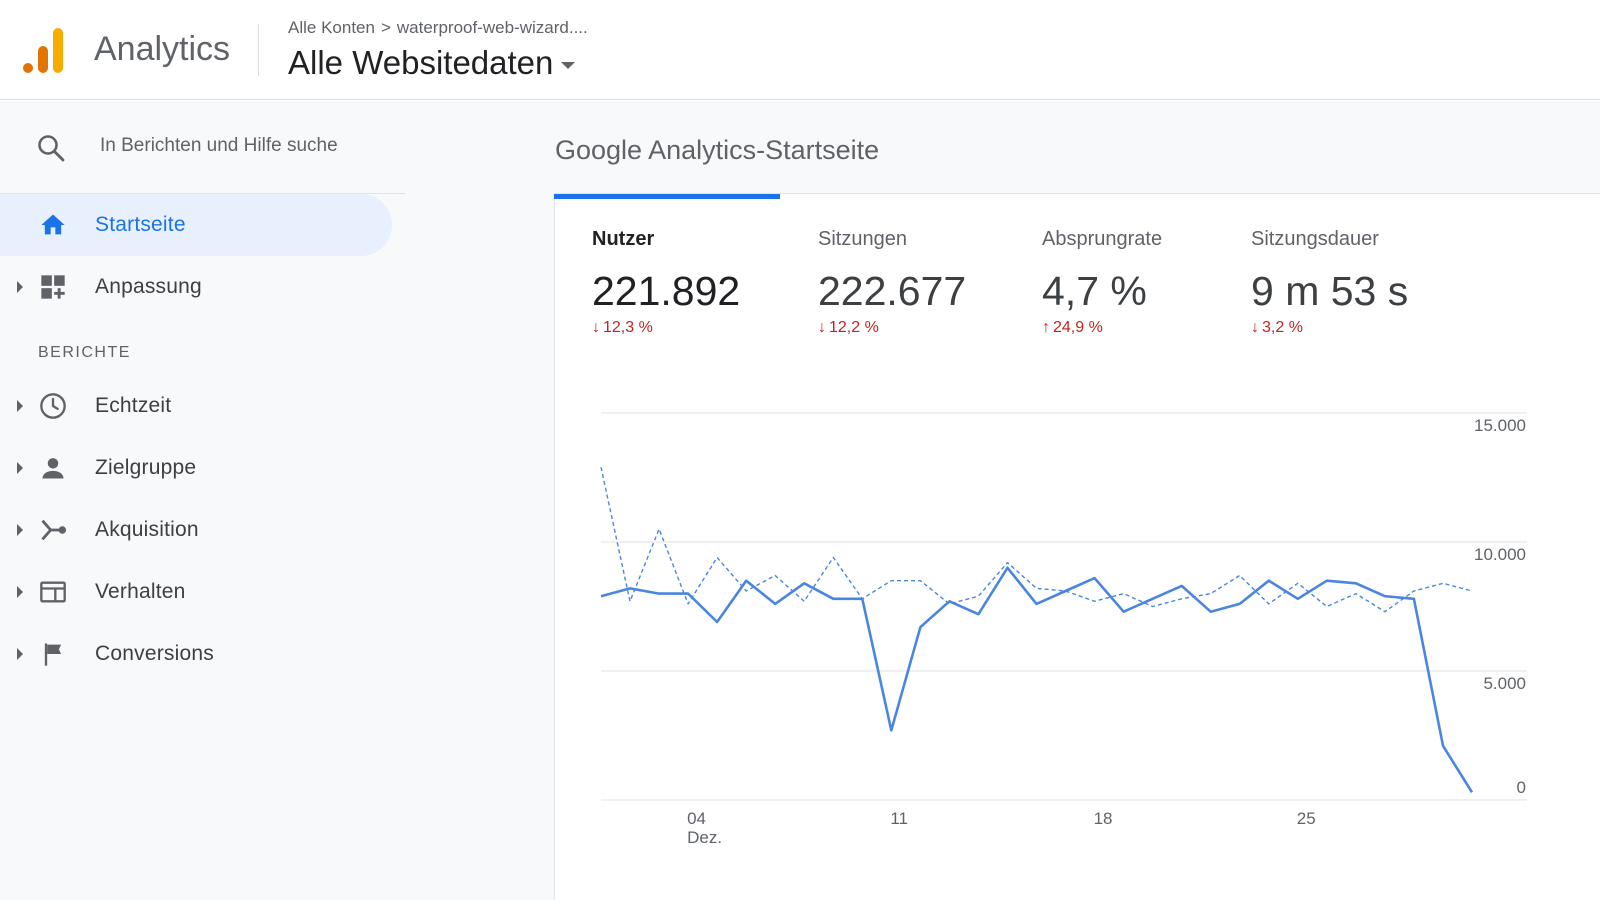 Image resolution: width=1600 pixels, height=900 pixels. Describe the element at coordinates (196, 225) in the screenshot. I see `nav-item-startseite: Startseite` at that location.